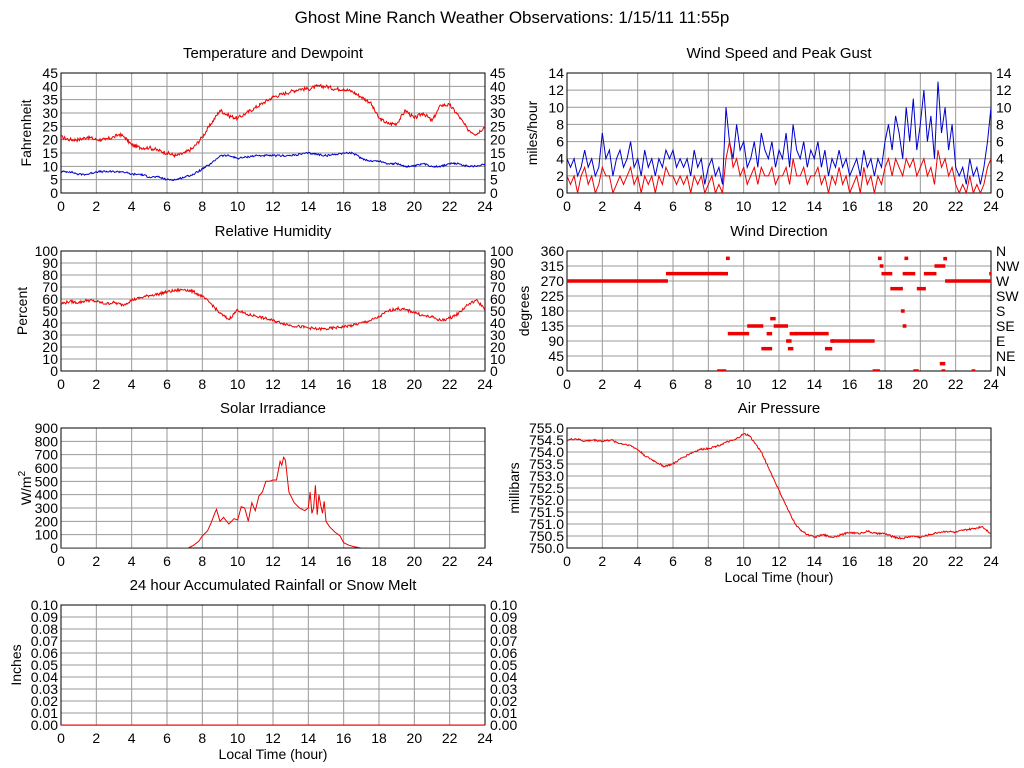  Describe the element at coordinates (44, 725) in the screenshot. I see `y-tick-label: 0.00` at that location.